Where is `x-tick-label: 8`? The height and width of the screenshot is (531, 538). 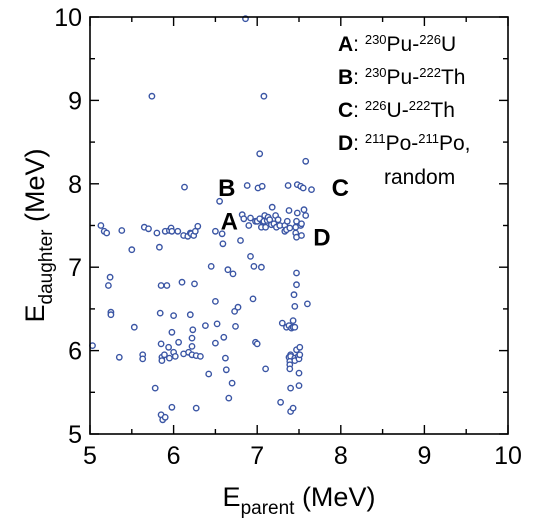
x-tick-label: 8 is located at coordinates (341, 456).